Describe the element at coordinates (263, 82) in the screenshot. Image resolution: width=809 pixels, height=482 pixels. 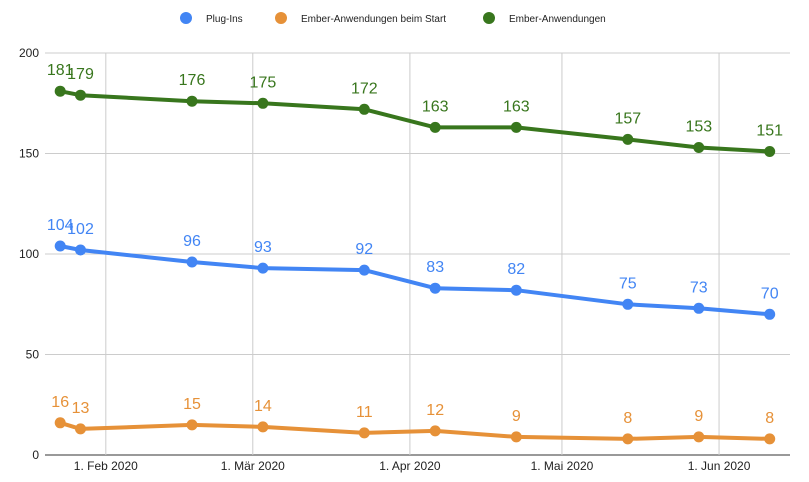
I see `data-label-ember-apps: 175` at that location.